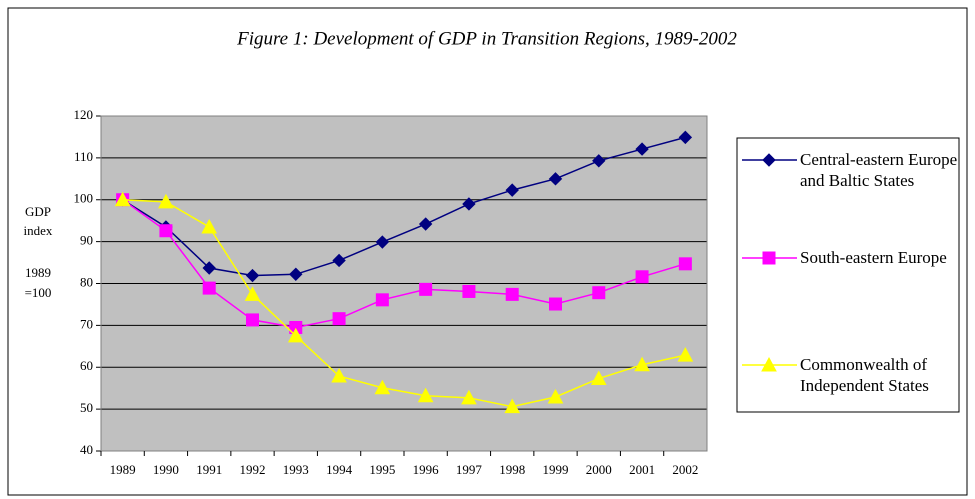 This screenshot has height=499, width=975. What do you see at coordinates (38, 230) in the screenshot?
I see `y-axis-label: index` at bounding box center [38, 230].